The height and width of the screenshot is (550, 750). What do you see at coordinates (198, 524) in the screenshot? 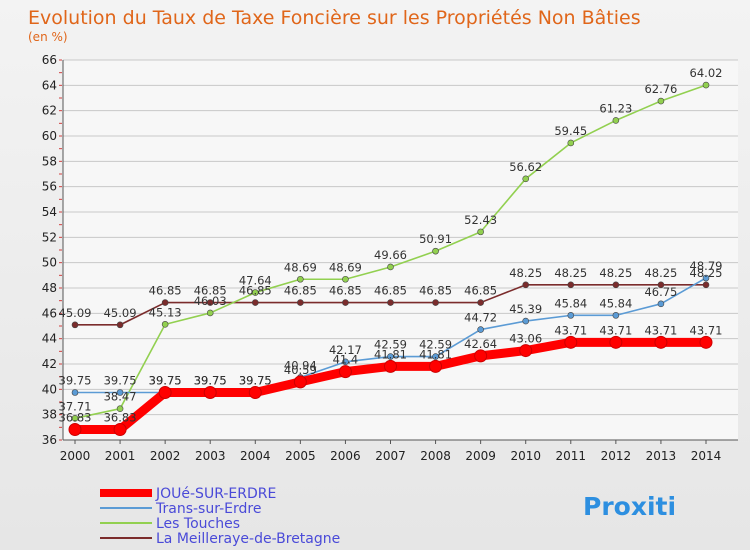
I see `legend-entry: Les Touches` at bounding box center [198, 524].